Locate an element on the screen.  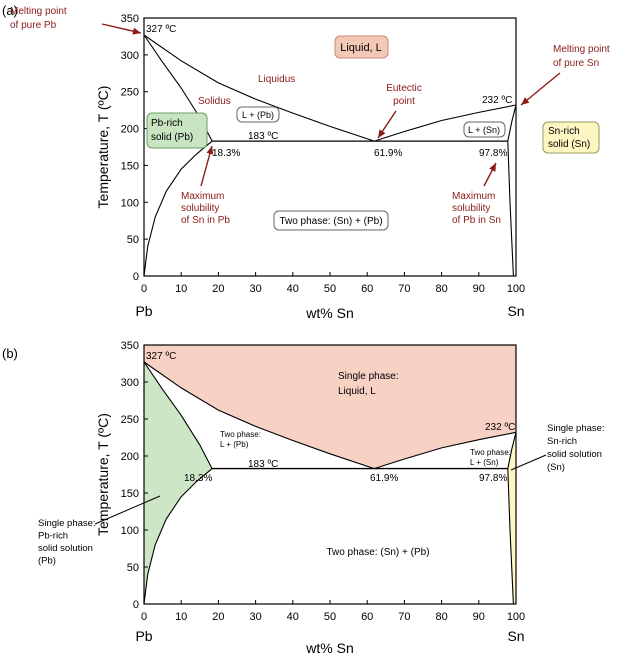
eutectic-point-annotation: point is located at coordinates (404, 101).